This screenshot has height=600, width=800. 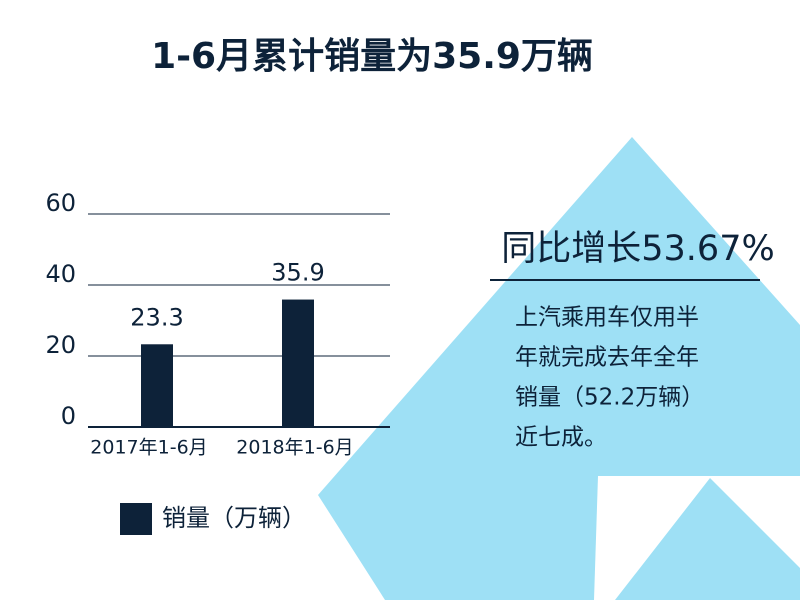 What do you see at coordinates (156, 317) in the screenshot?
I see `value-label: 23.3` at bounding box center [156, 317].